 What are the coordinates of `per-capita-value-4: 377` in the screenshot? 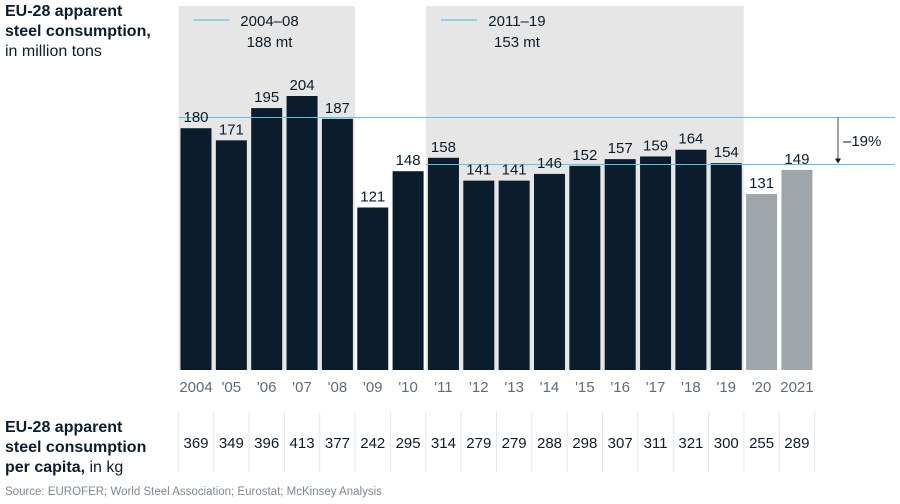 It's located at (337, 443).